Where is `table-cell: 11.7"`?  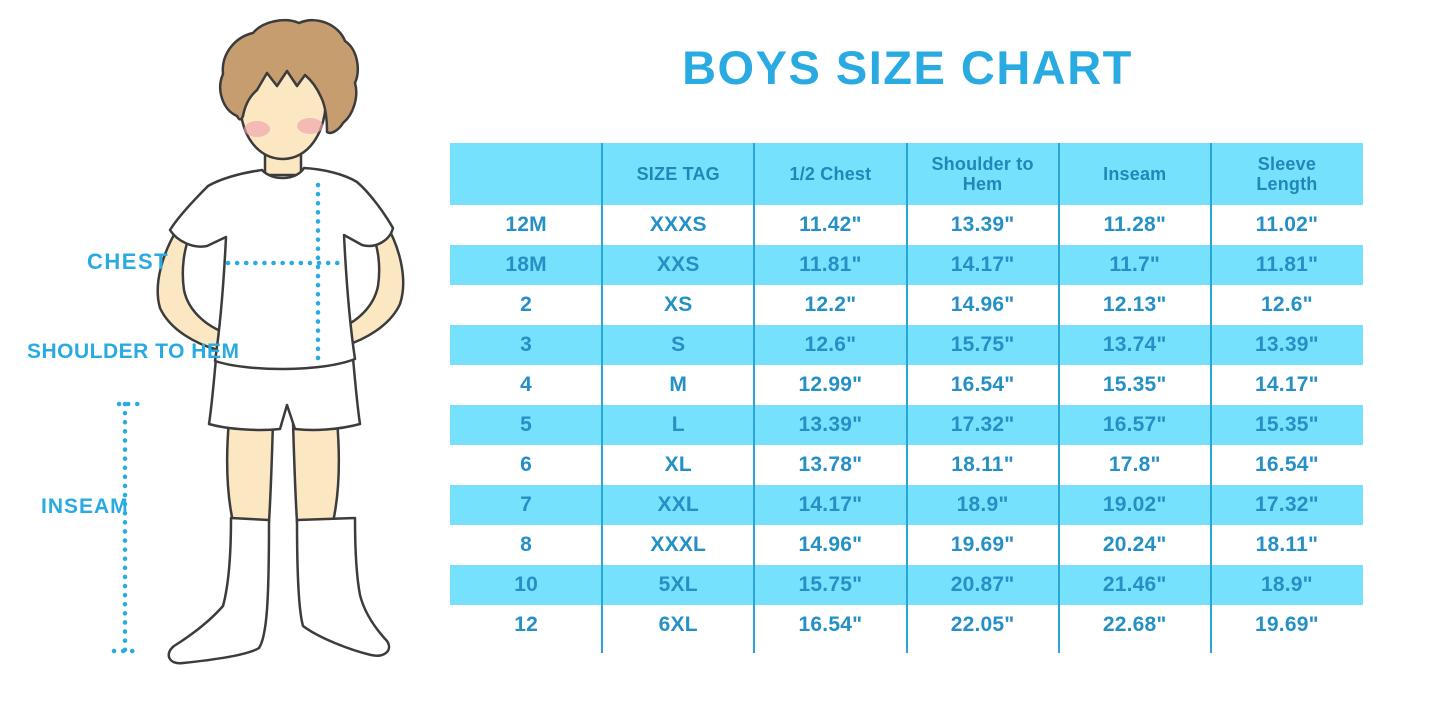 table-cell: 11.7" is located at coordinates (1135, 264).